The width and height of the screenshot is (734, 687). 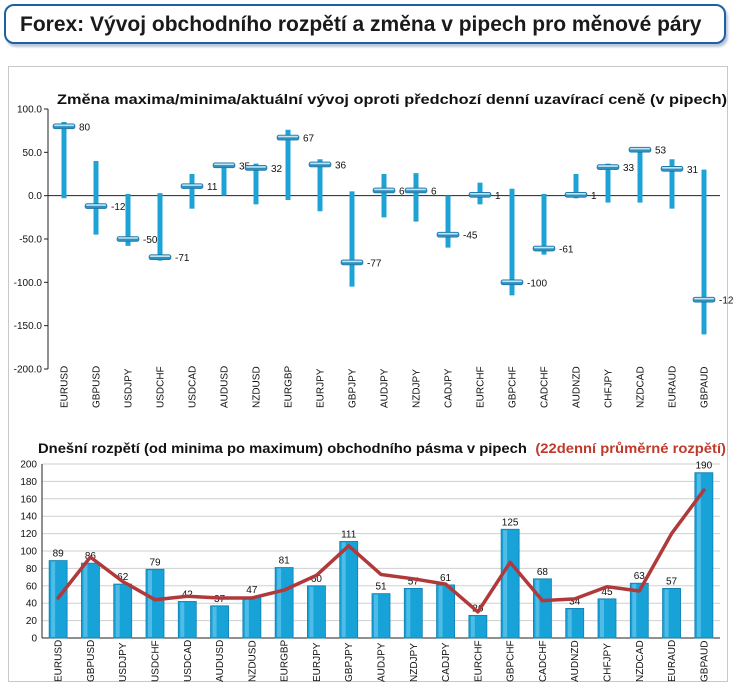 I want to click on chart1-category-label: AUDNZD, so click(x=577, y=387).